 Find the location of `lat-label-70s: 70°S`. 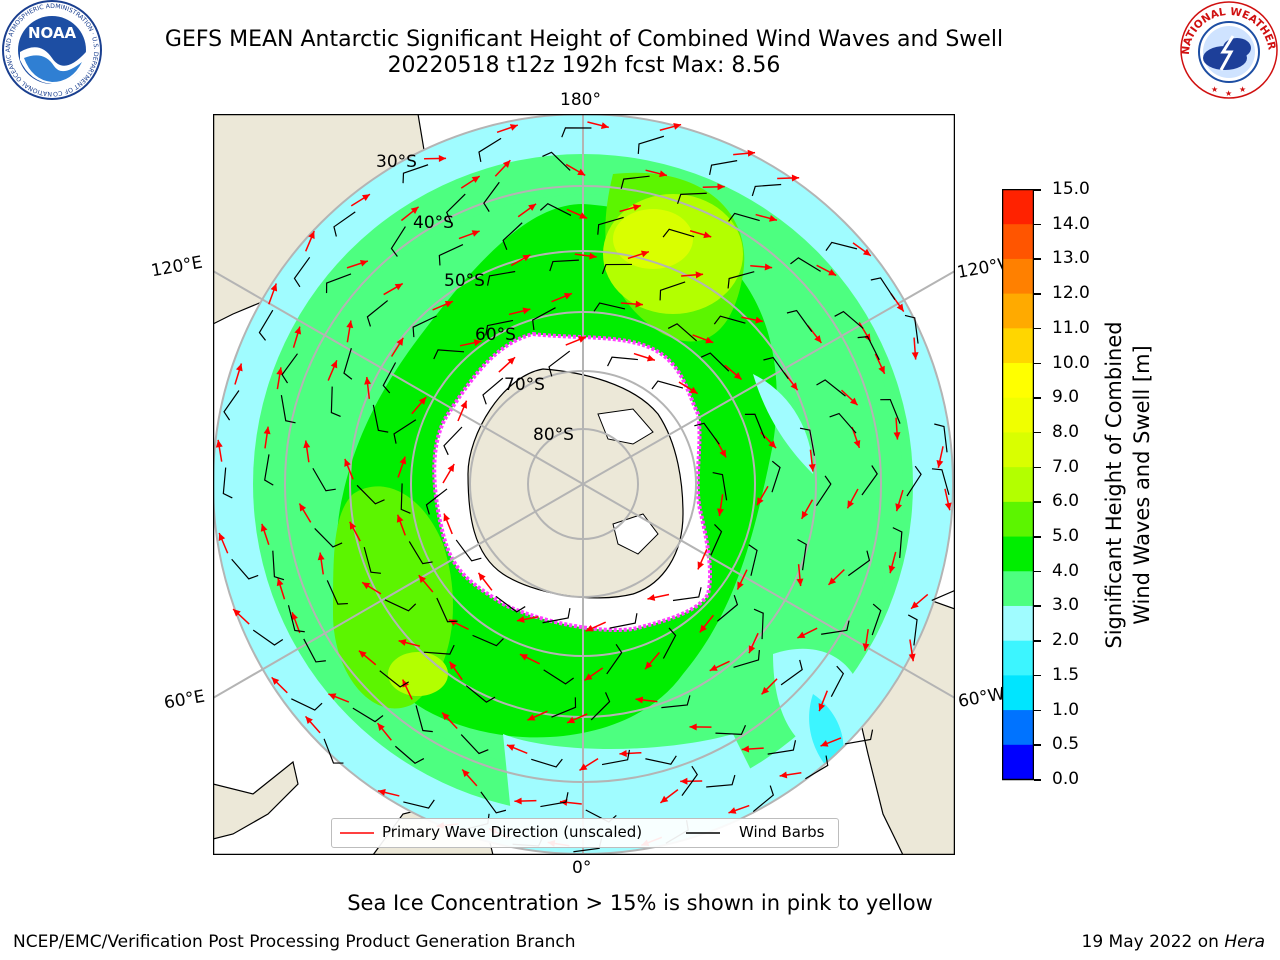

lat-label-70s: 70°S is located at coordinates (524, 385).